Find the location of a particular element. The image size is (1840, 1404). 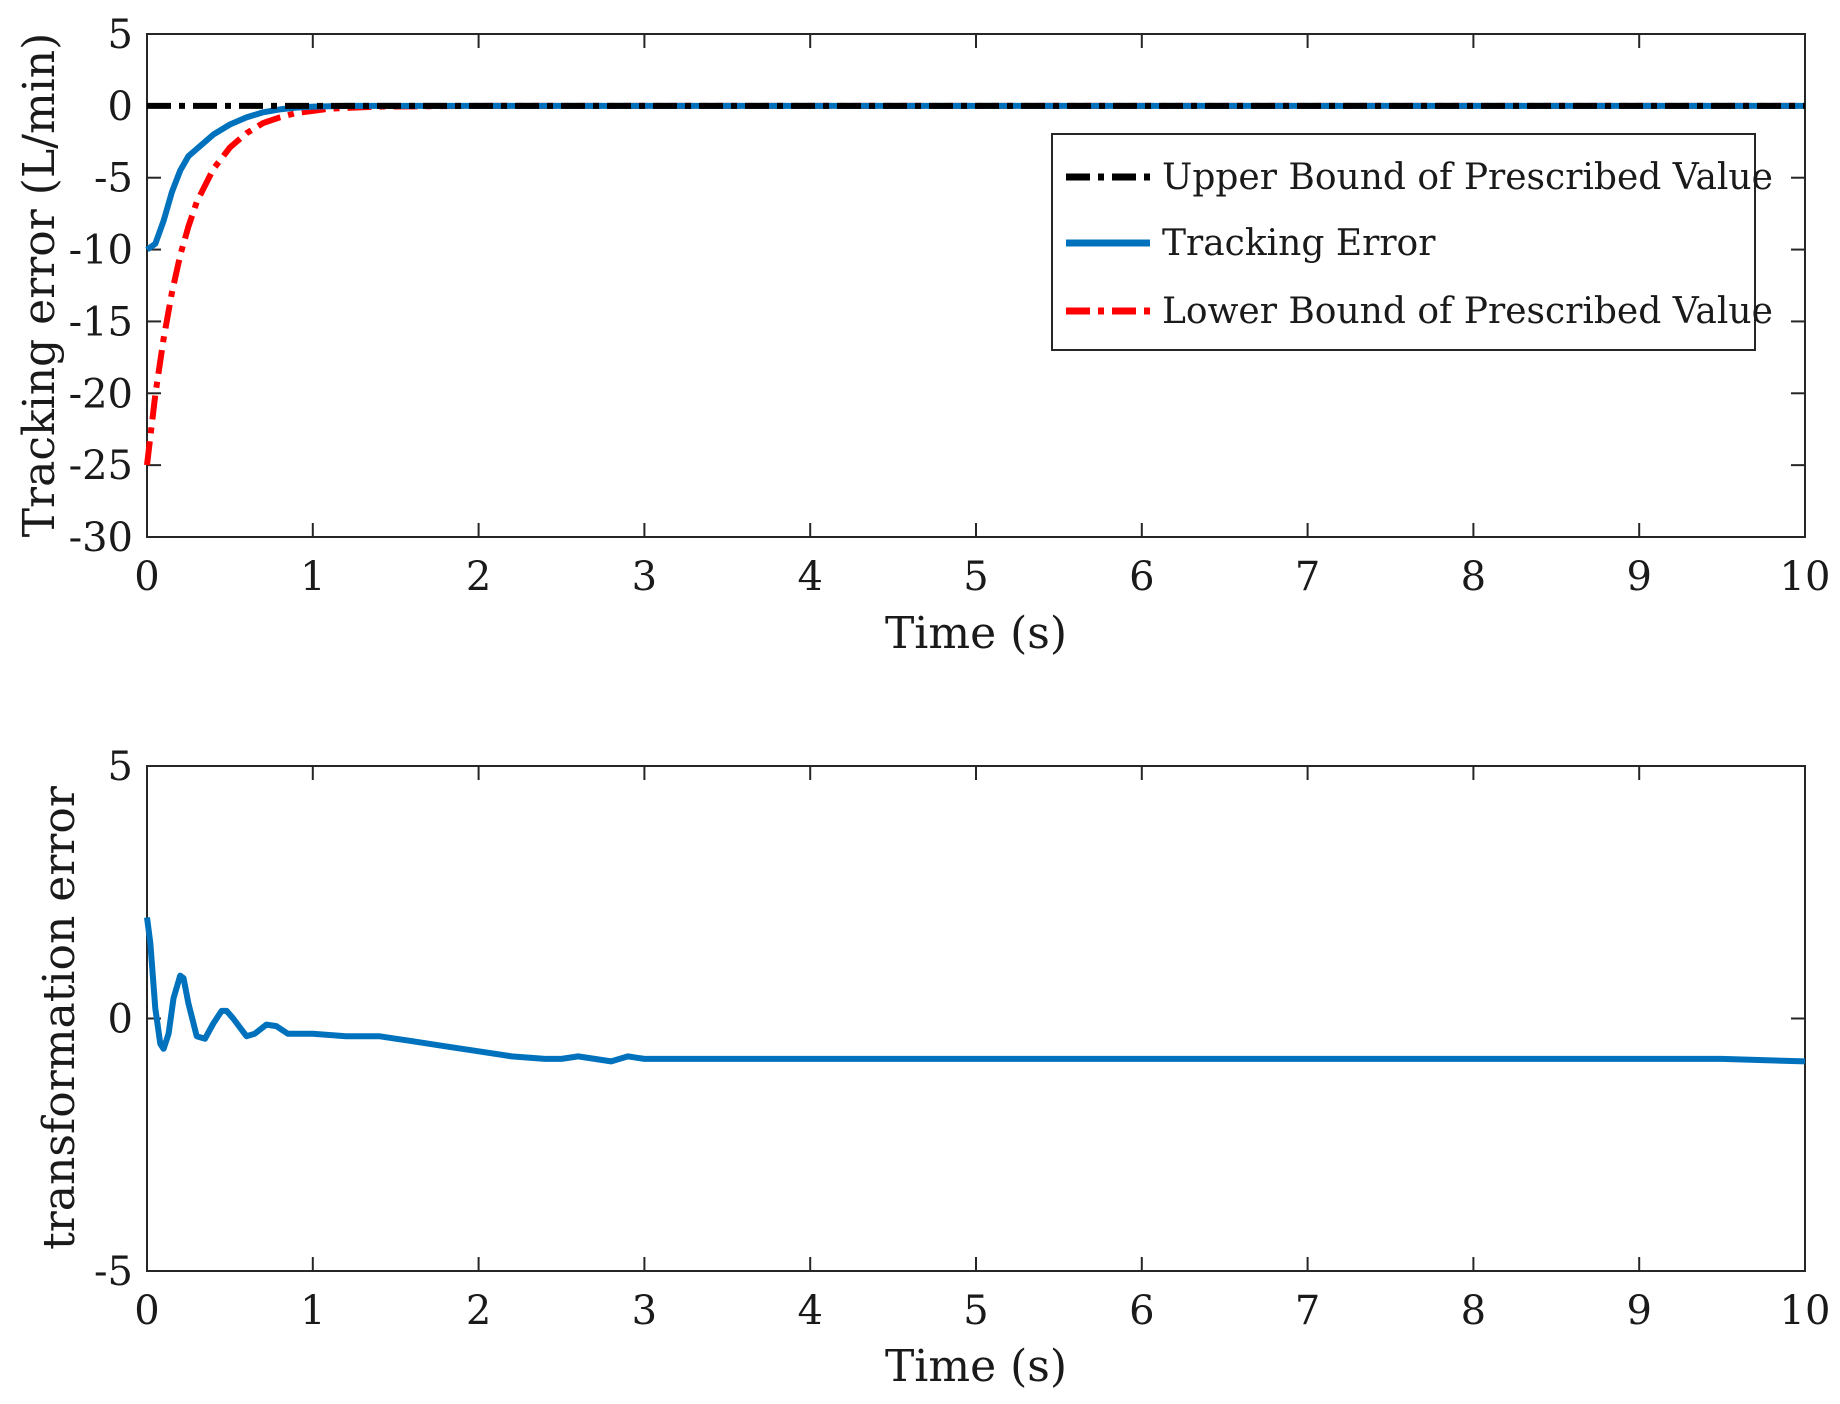

legend-label-tracking-error: Tracking Error is located at coordinates (1299, 243).